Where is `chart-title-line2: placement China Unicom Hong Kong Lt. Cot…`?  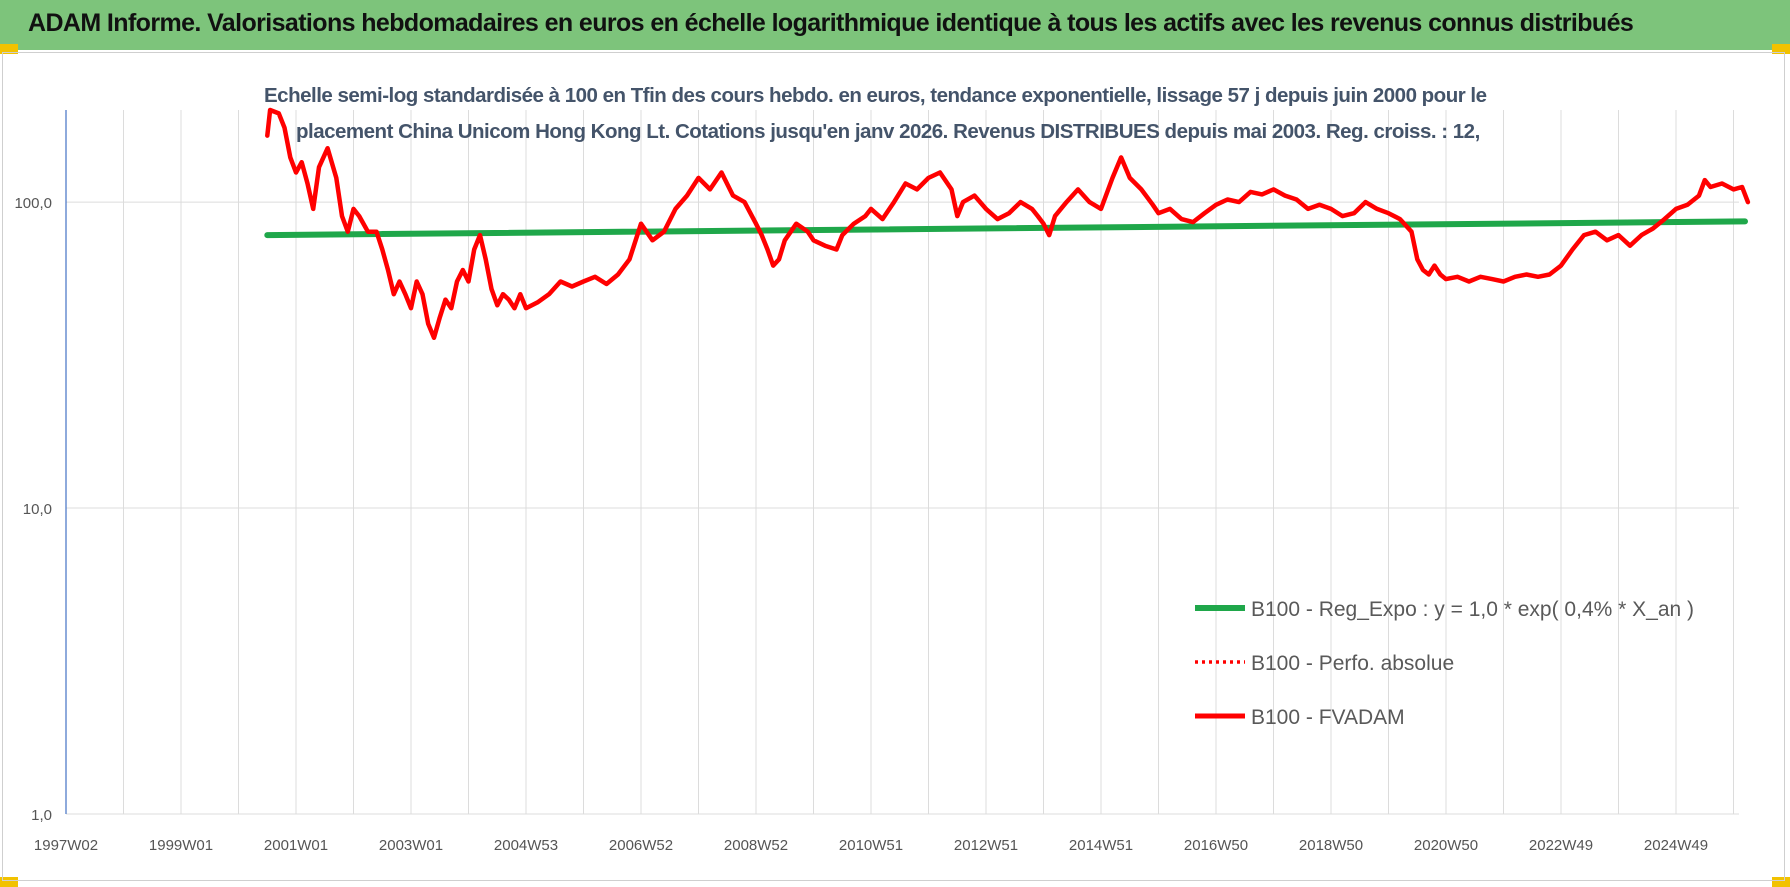
chart-title-line2: placement China Unicom Hong Kong Lt. Cot… is located at coordinates (888, 131).